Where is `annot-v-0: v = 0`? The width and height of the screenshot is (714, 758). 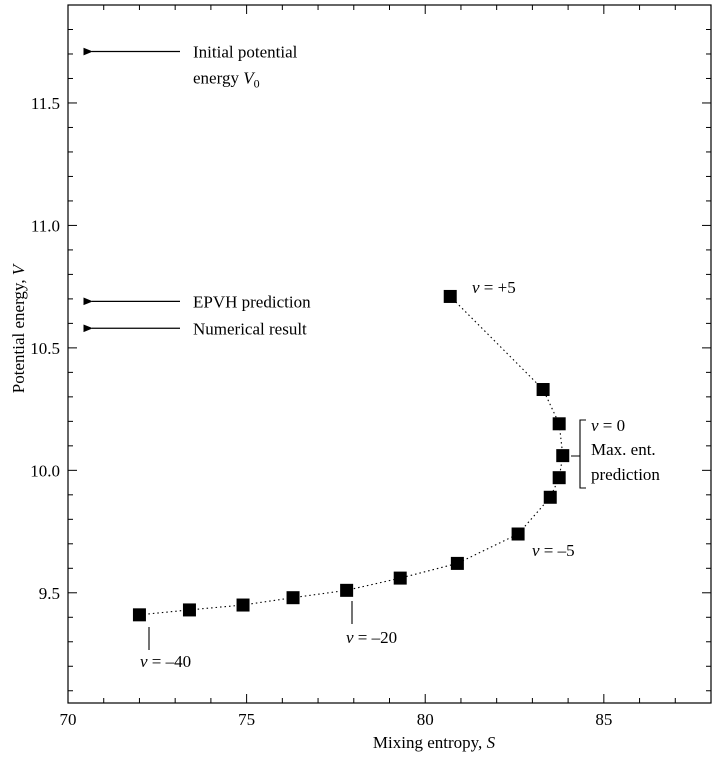
annot-v-0: v = 0 is located at coordinates (608, 425).